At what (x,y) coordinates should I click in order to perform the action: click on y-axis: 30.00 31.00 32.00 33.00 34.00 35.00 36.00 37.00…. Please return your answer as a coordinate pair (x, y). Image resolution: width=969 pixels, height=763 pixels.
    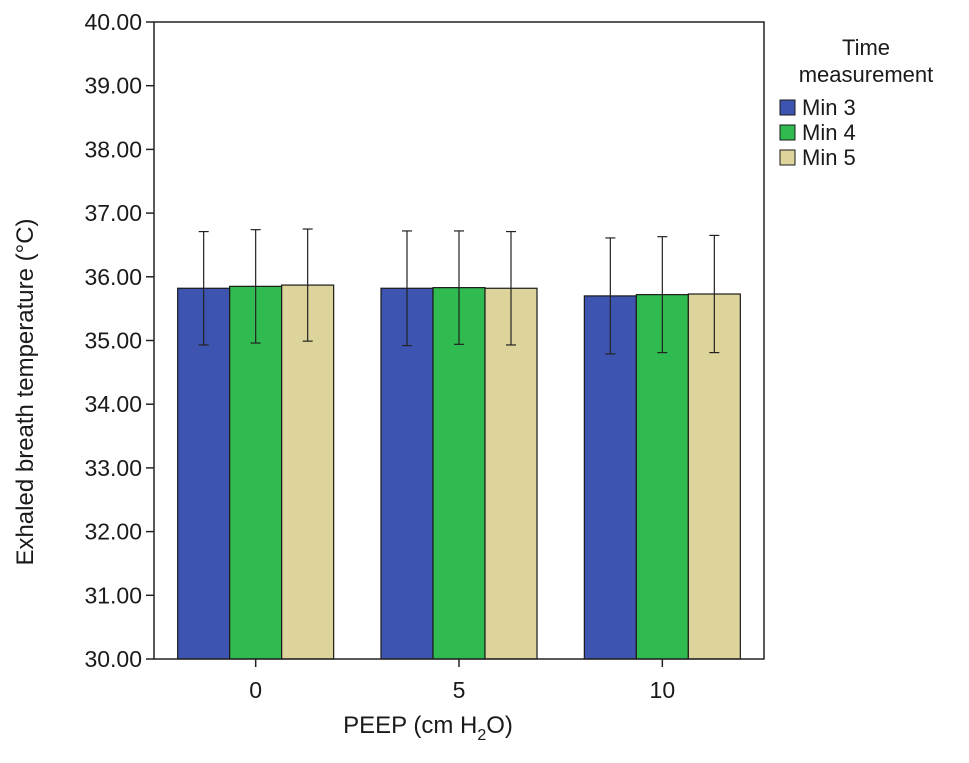
    Looking at the image, I should click on (119, 340).